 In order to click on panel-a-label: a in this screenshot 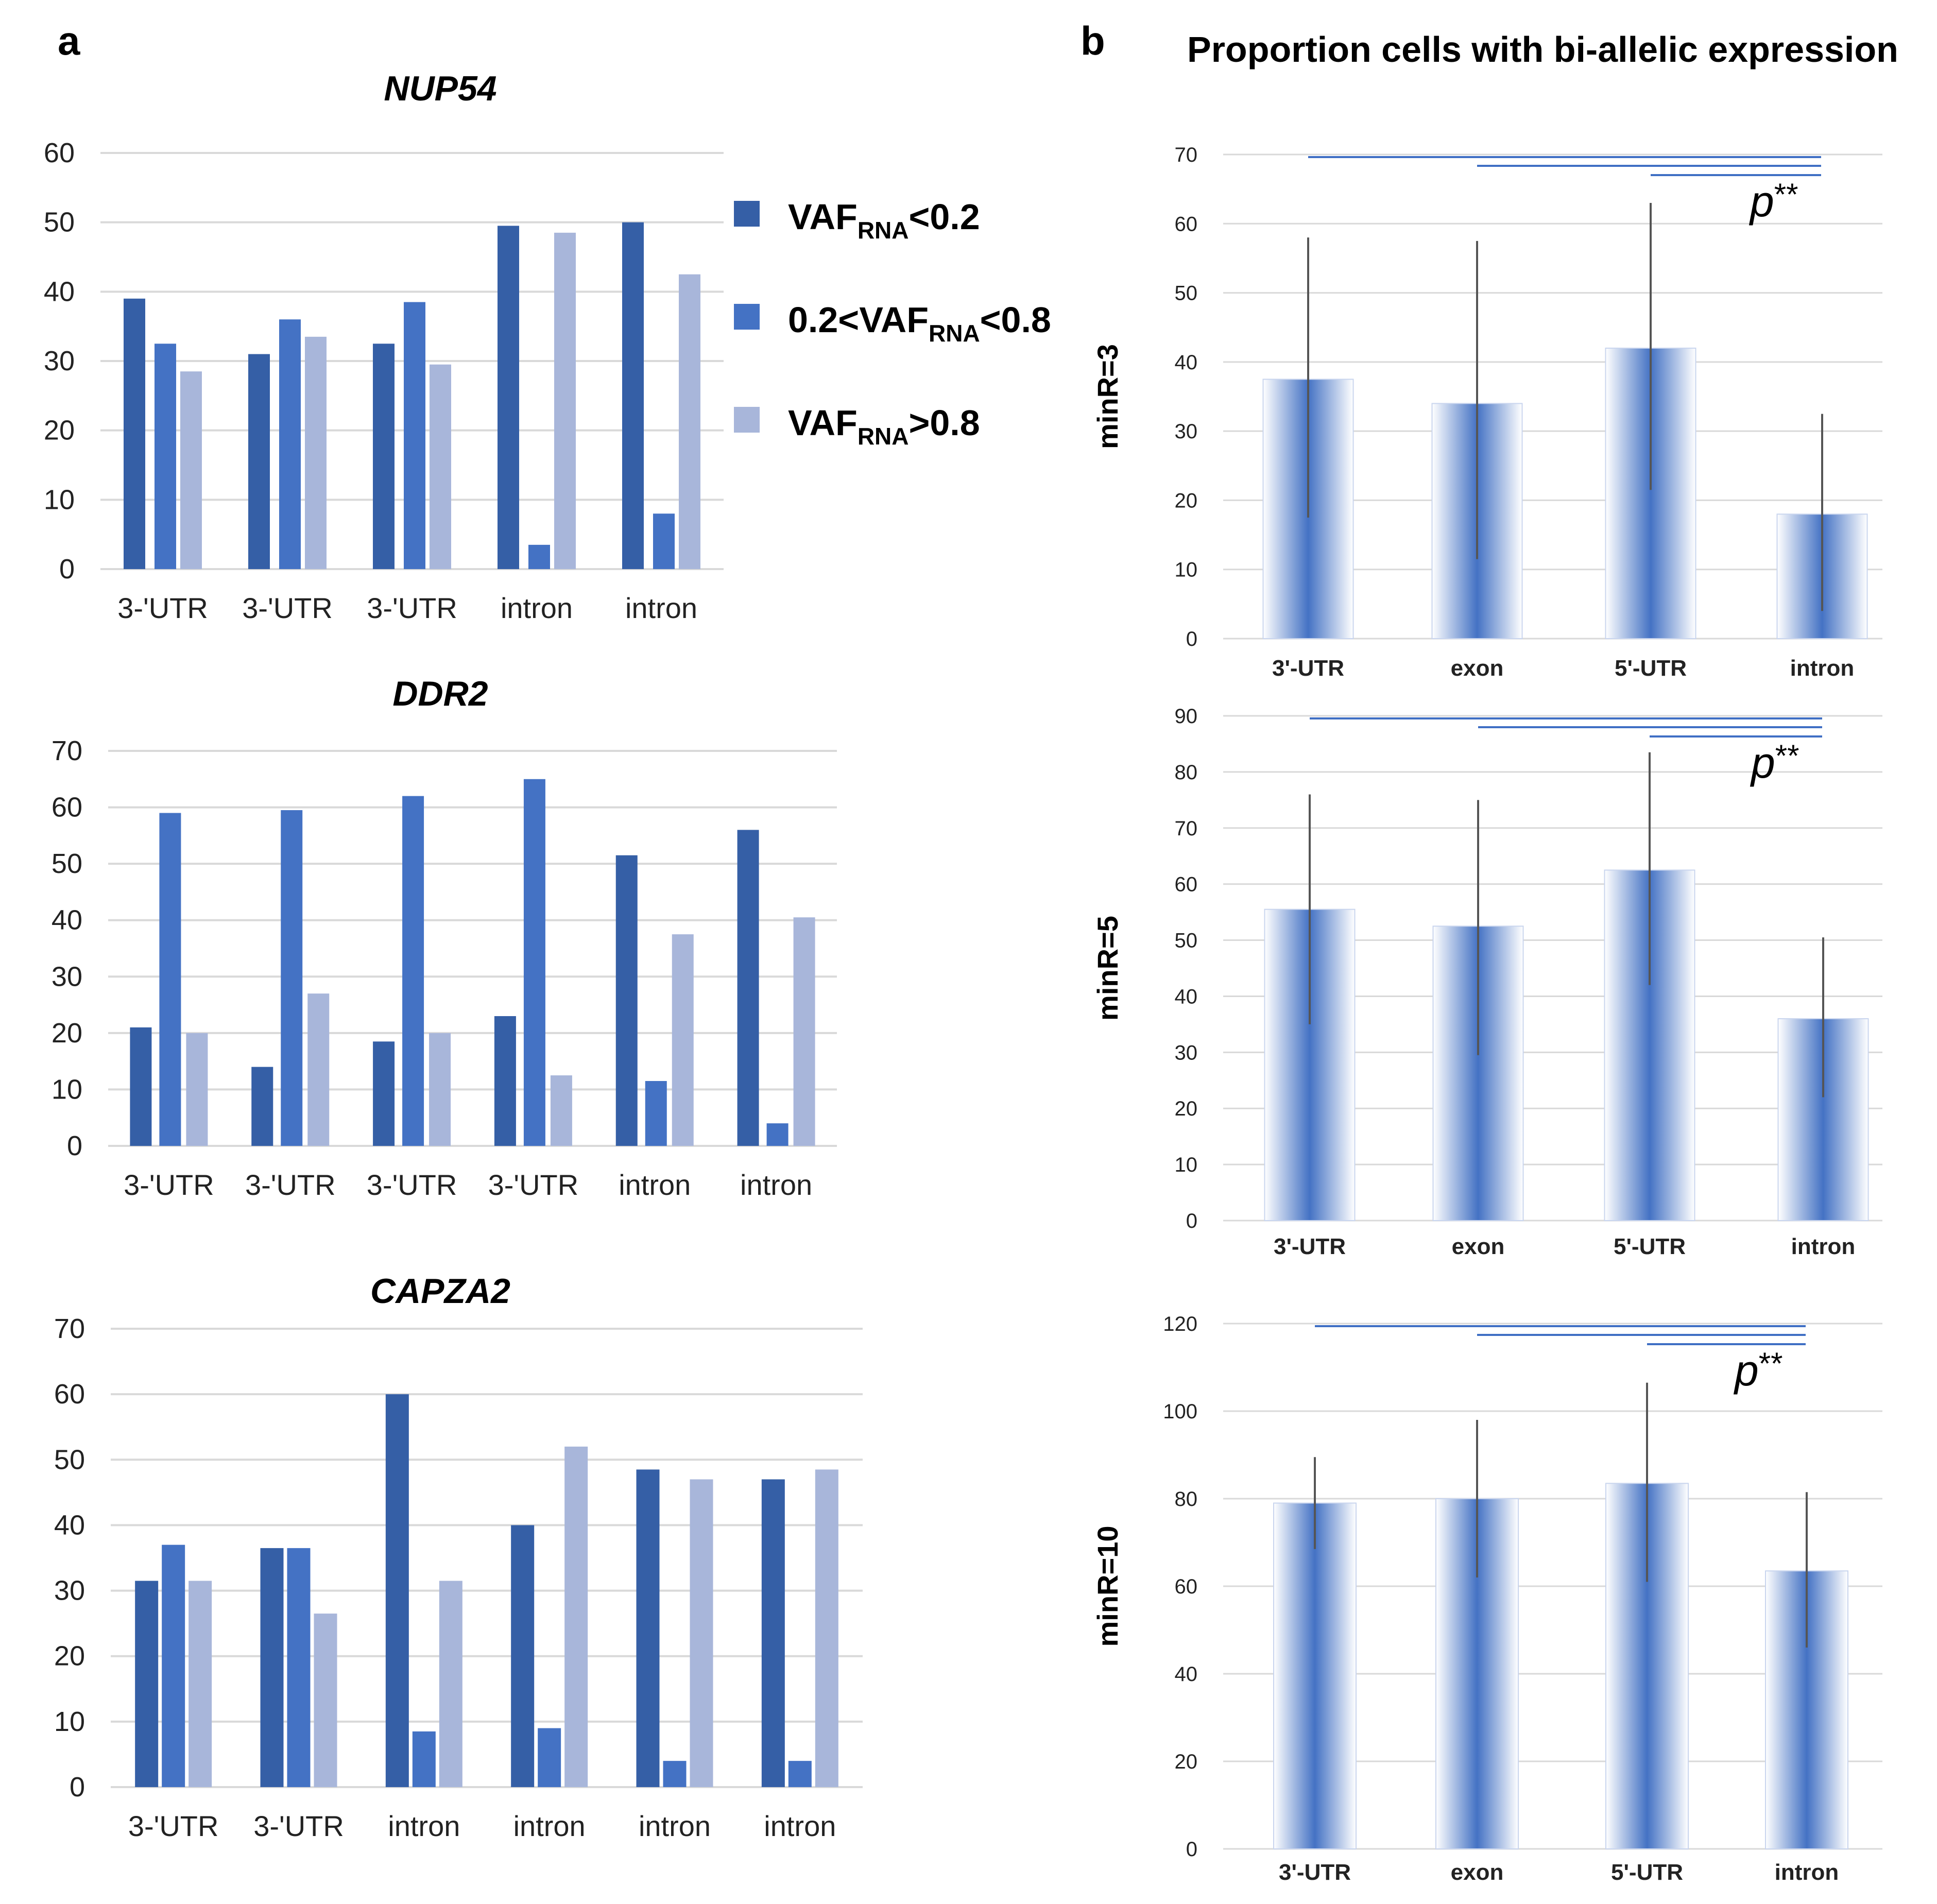, I will do `click(69, 41)`.